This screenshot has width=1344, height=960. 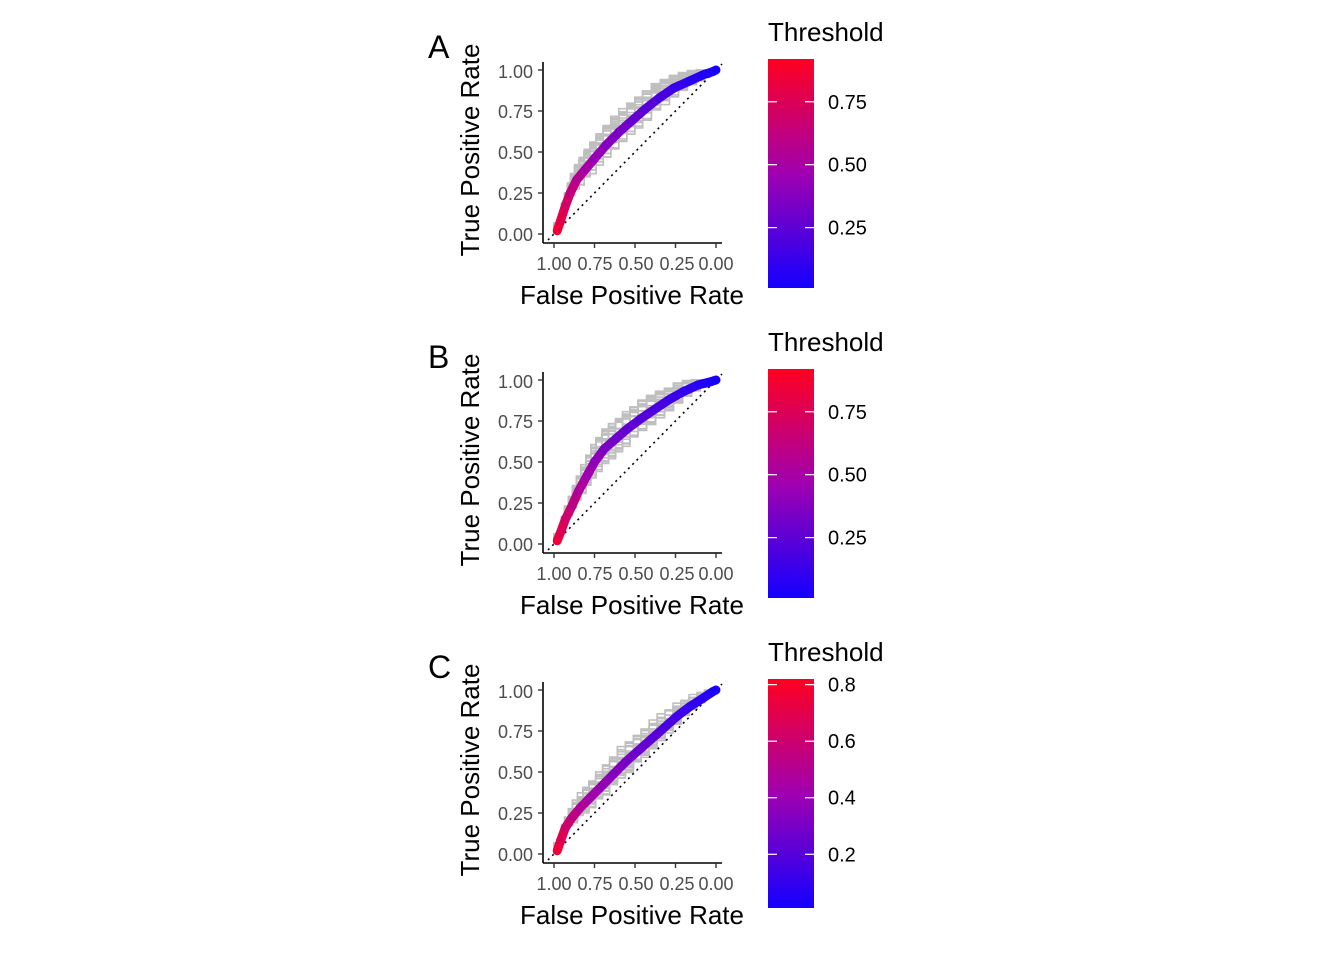 I want to click on colorbar: 0.8 0.6 0.4 0.2, so click(x=812, y=791).